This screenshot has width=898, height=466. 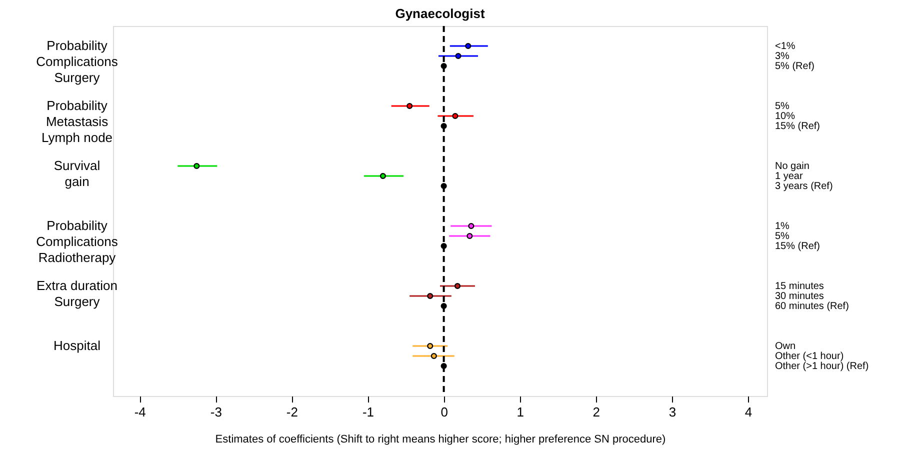 I want to click on x-tick-label: 2, so click(x=596, y=412).